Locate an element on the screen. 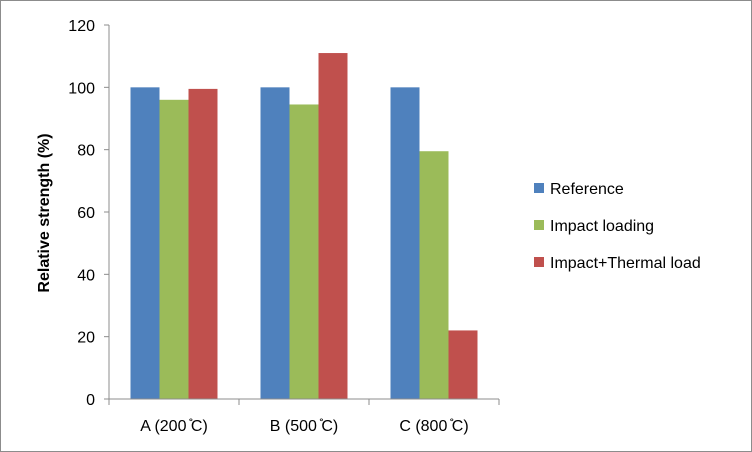 The height and width of the screenshot is (452, 752). x-category-label: B (500 ̊C) is located at coordinates (304, 426).